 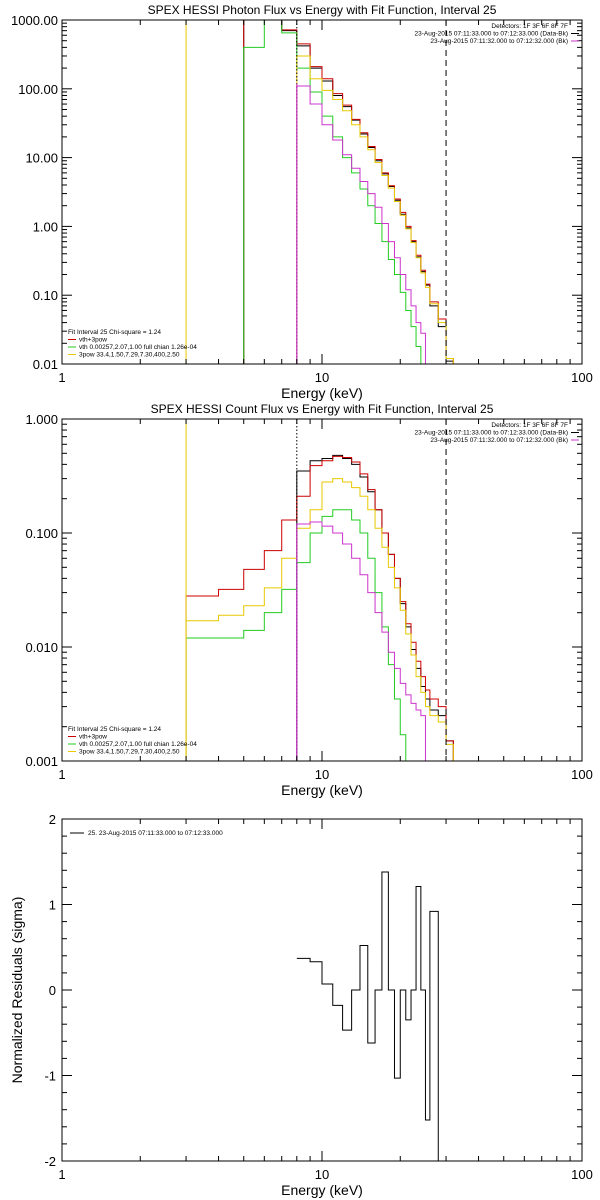 What do you see at coordinates (52, 990) in the screenshot?
I see `y-tick-label: 0` at bounding box center [52, 990].